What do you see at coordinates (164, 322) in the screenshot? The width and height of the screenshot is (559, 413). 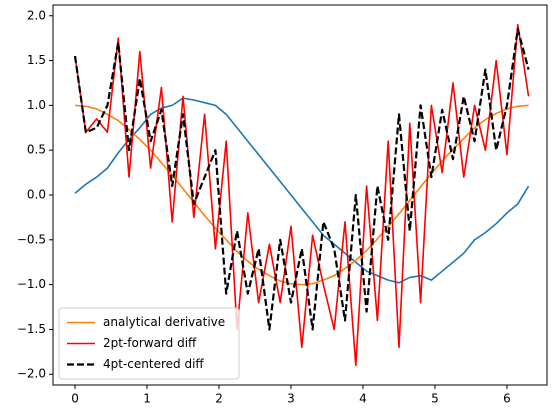 I see `legend-label: analytical derivative` at bounding box center [164, 322].